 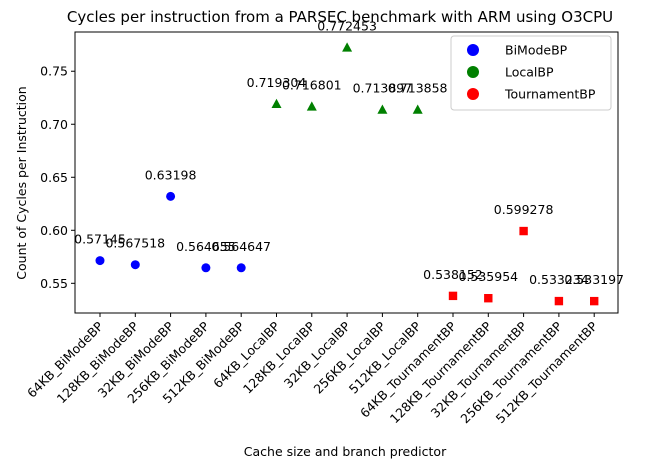 What do you see at coordinates (312, 84) in the screenshot?
I see `data-label: 0.716801` at bounding box center [312, 84].